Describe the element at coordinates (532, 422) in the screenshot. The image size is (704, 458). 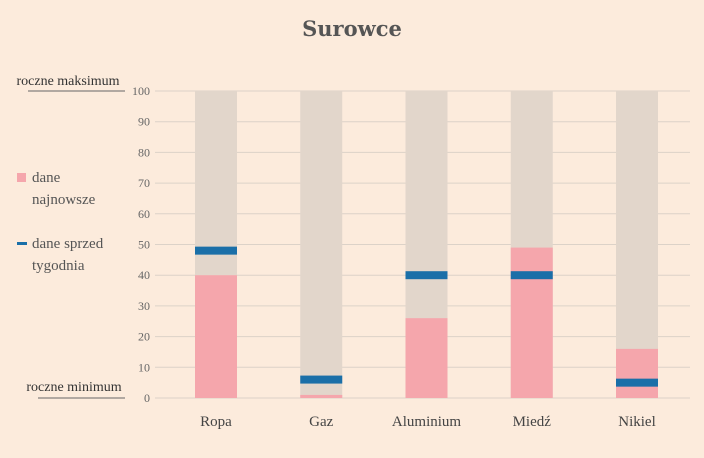
I see `category-label: Miedź` at that location.